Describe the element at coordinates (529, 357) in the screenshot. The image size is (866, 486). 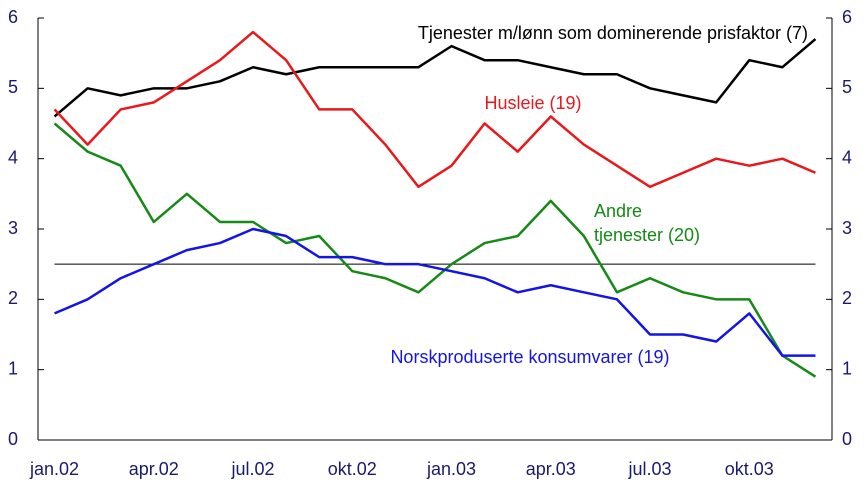
I see `series-label: Norskproduserte konsumvarer (19)` at that location.